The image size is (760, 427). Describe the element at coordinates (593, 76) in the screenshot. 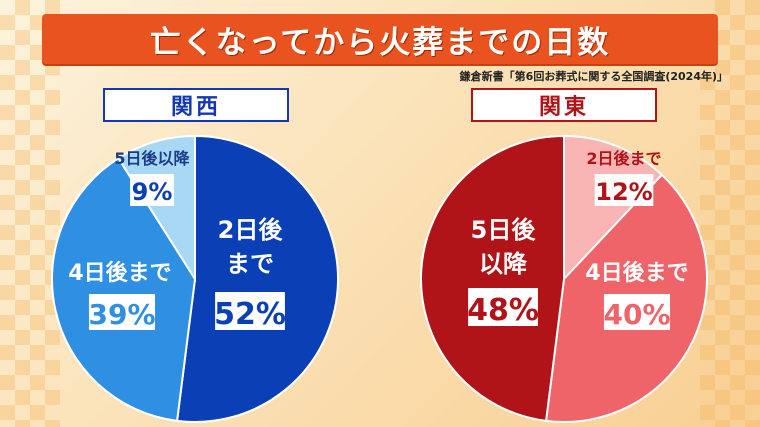

I see `source-caption: 鎌倉新書「第6回お葬式に関する全国調査(2024年)」` at that location.